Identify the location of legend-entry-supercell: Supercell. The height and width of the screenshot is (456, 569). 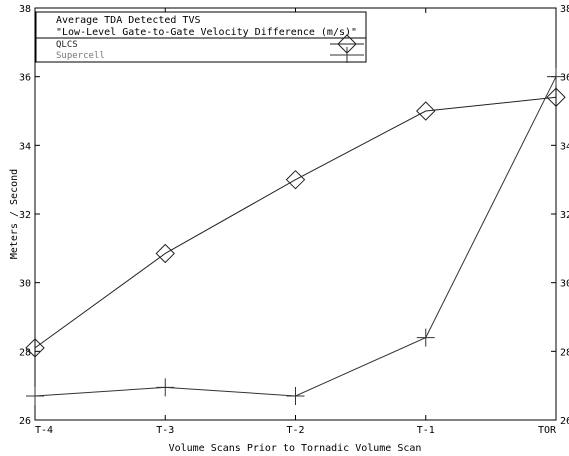
(80, 56).